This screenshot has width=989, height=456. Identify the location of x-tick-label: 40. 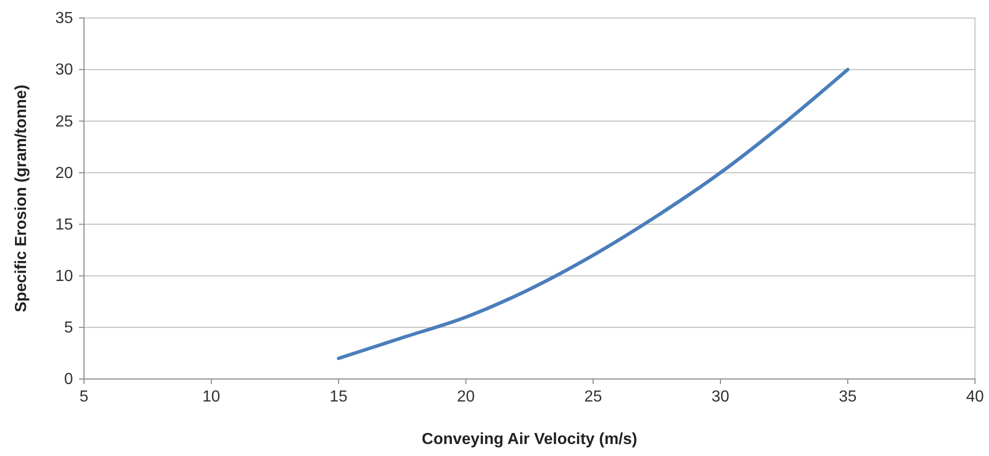
(975, 397).